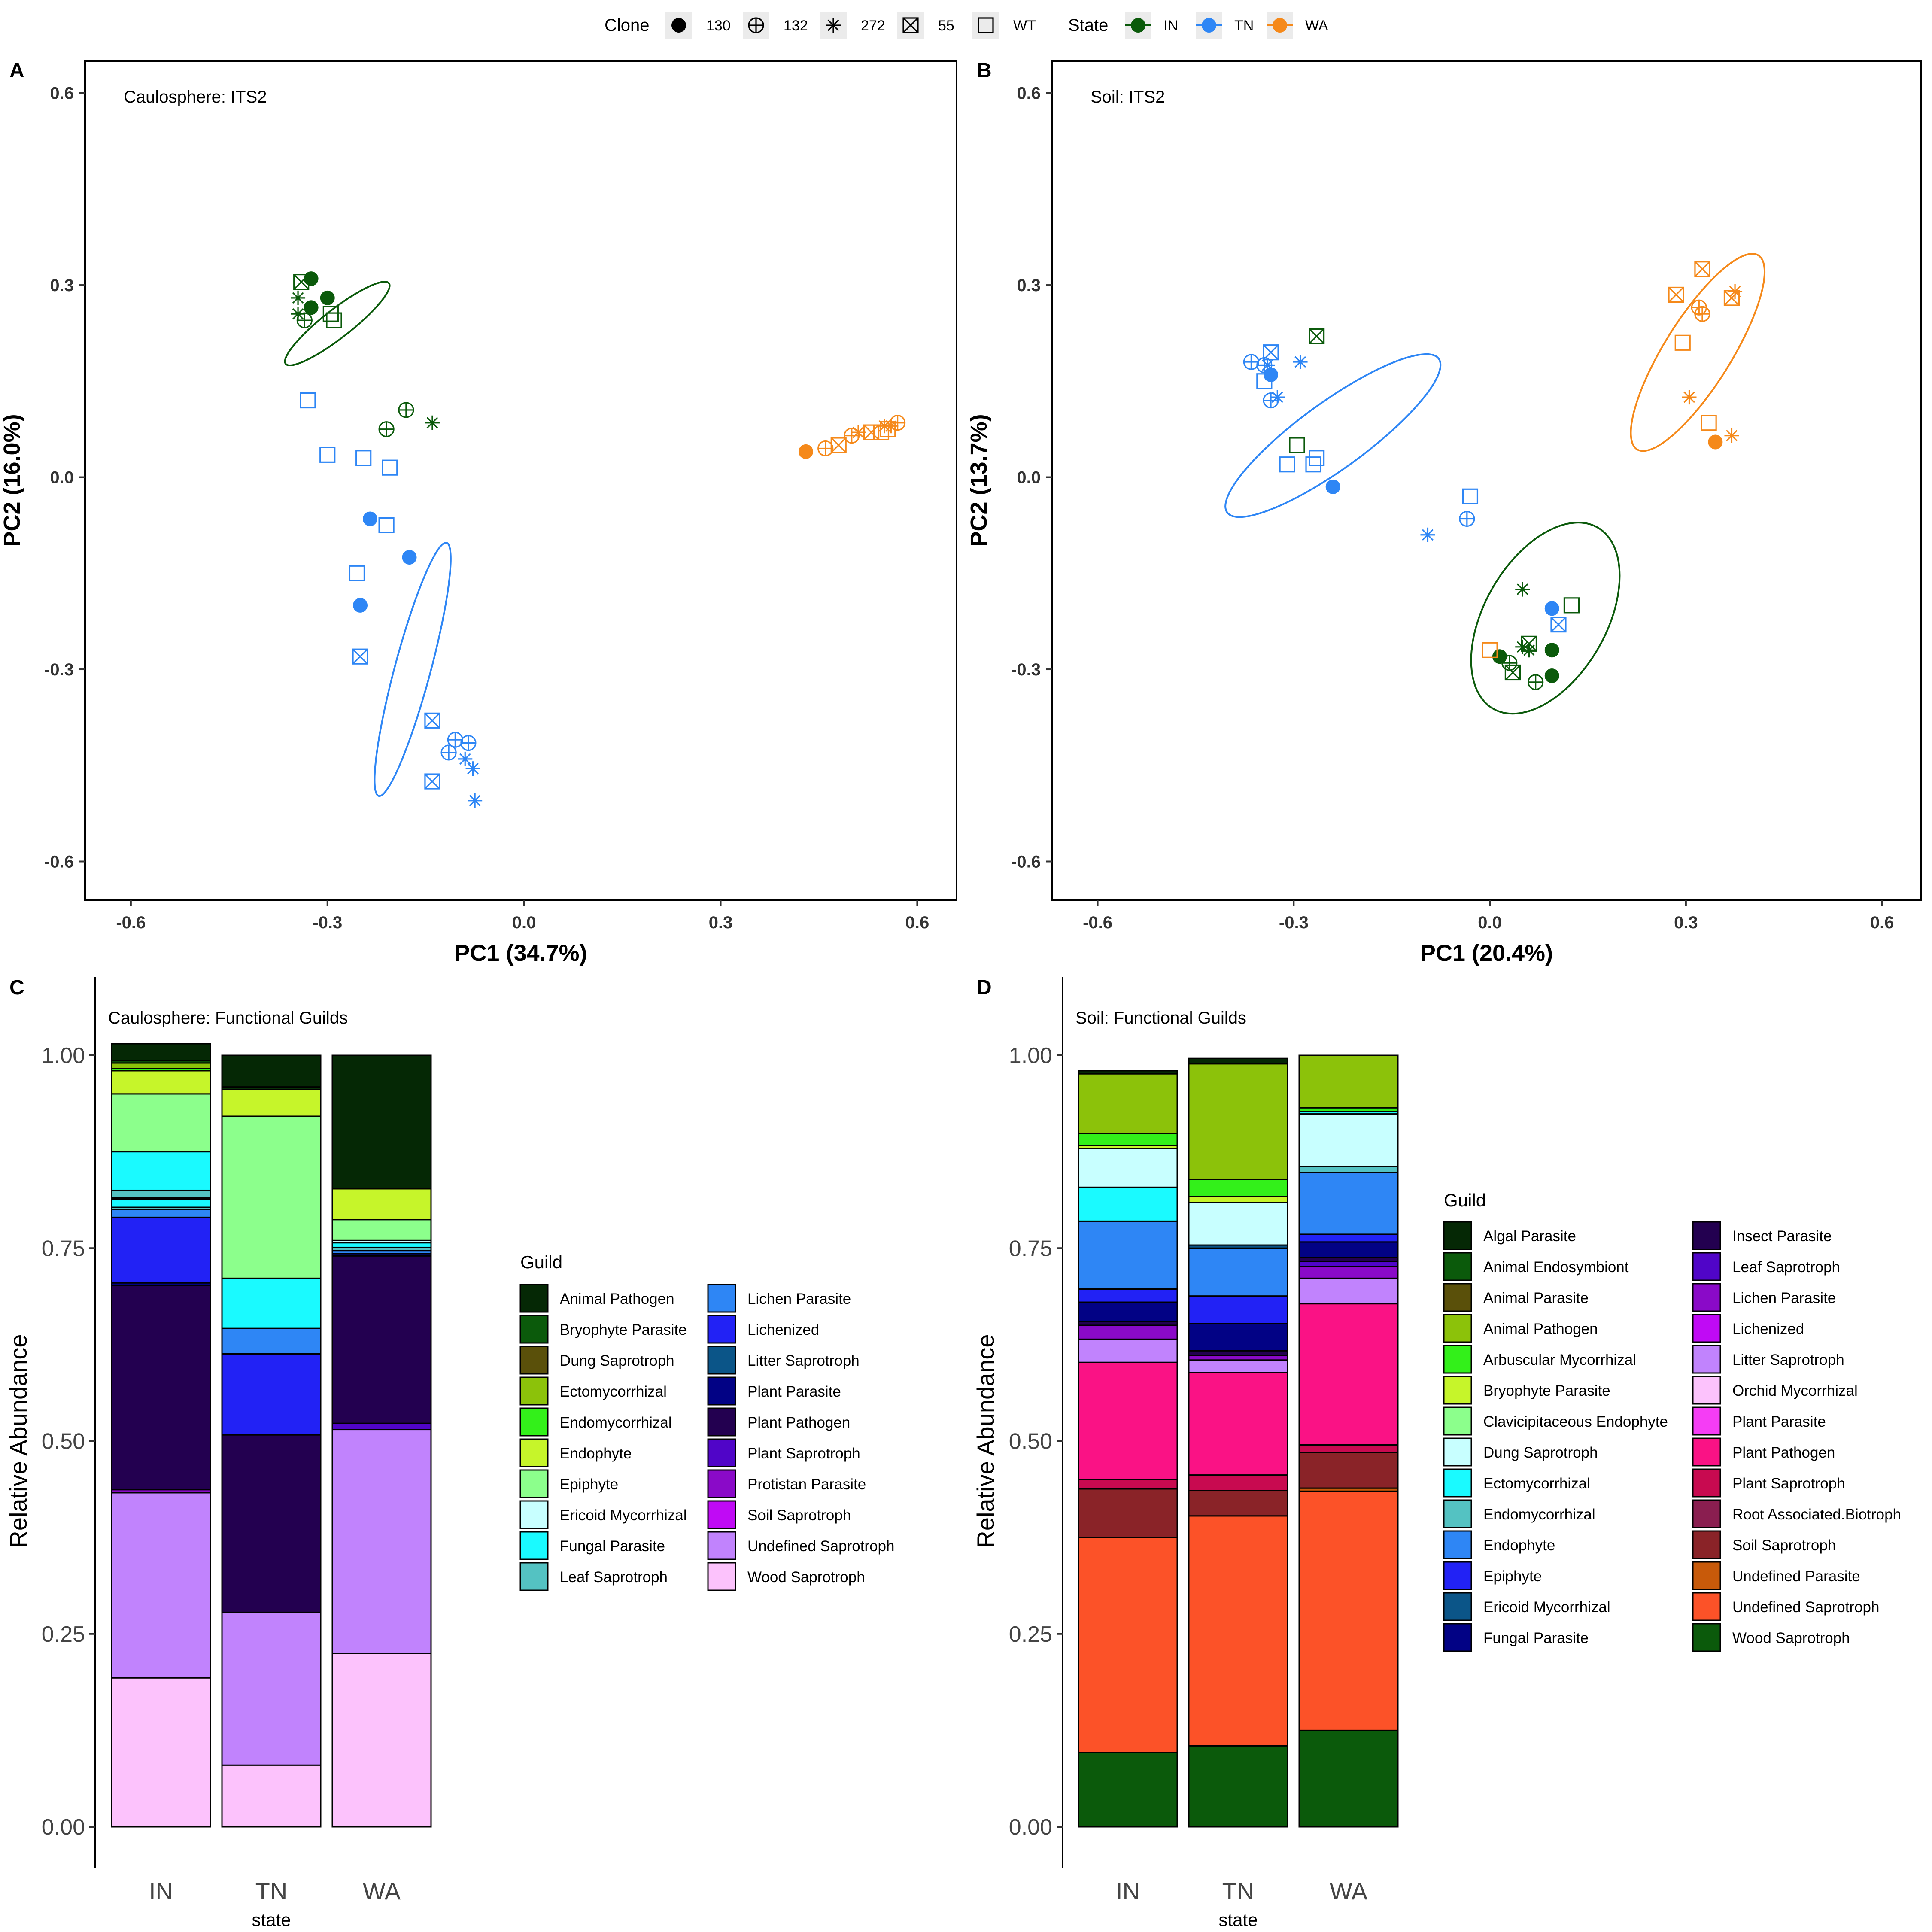 The image size is (1932, 1932). Describe the element at coordinates (524, 922) in the screenshot. I see `x-tick-label: 0.0` at that location.